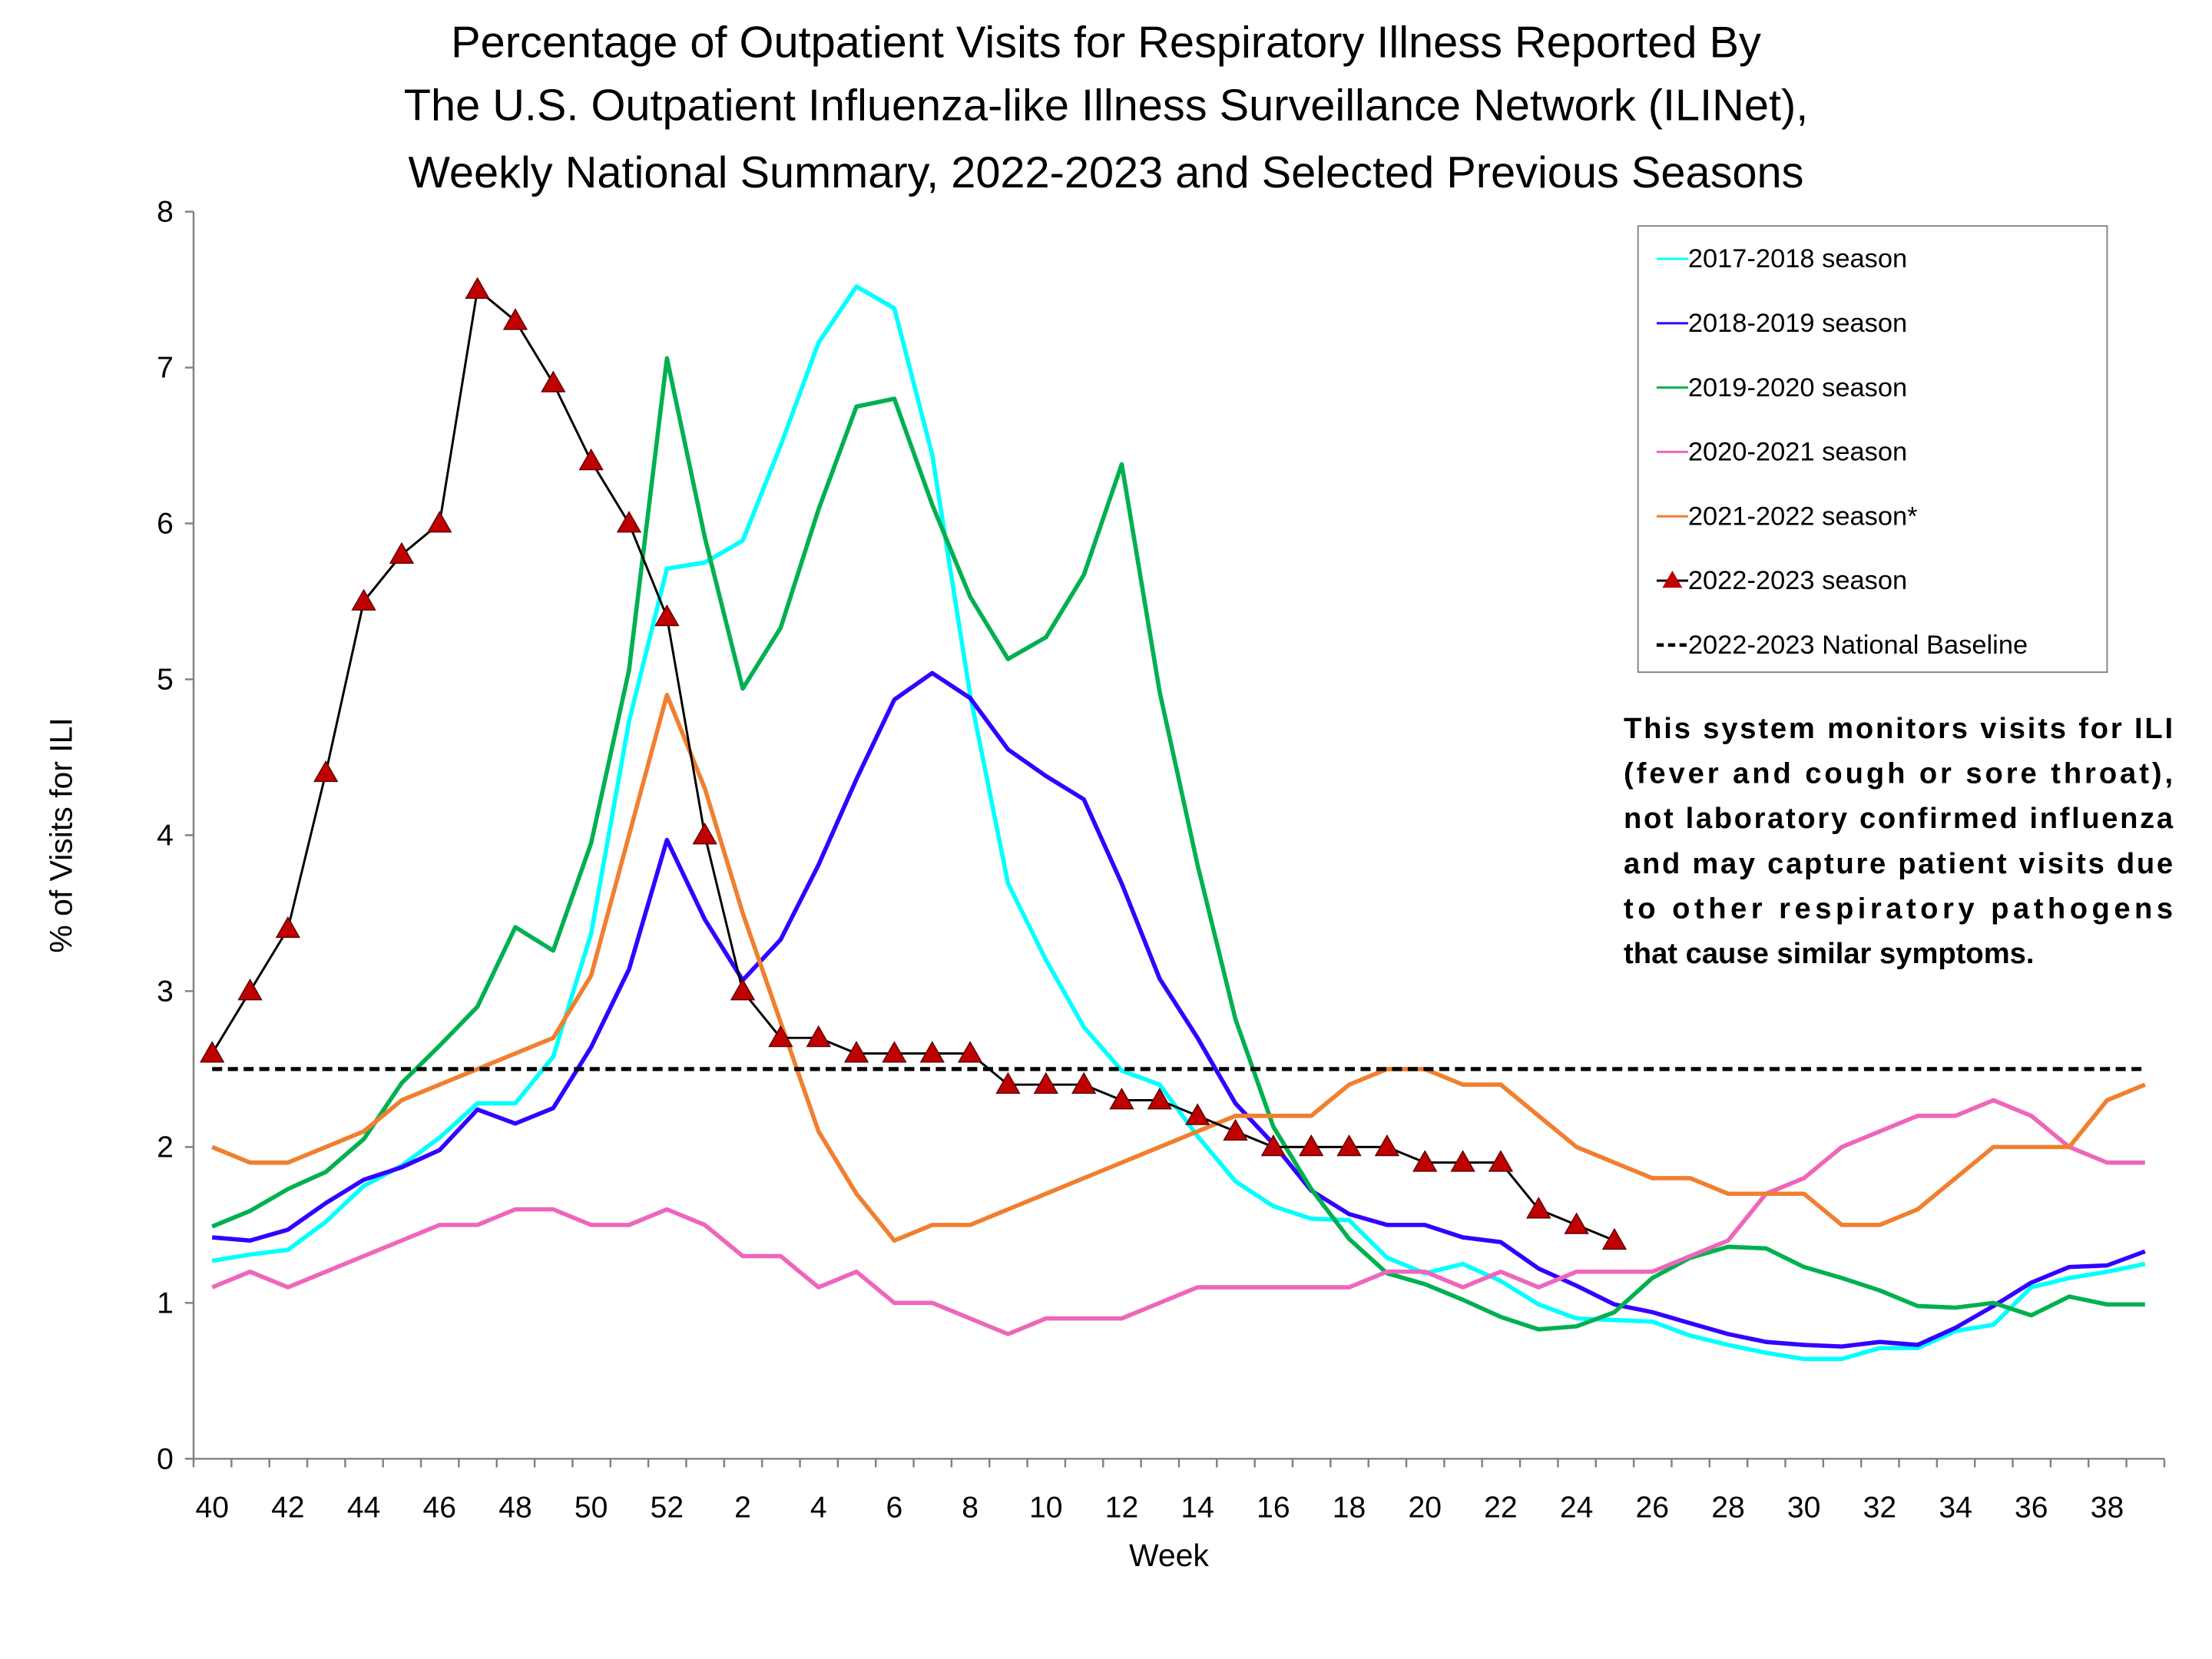 The height and width of the screenshot is (1659, 2212). What do you see at coordinates (971, 1509) in the screenshot?
I see `x-tick-label: 8` at bounding box center [971, 1509].